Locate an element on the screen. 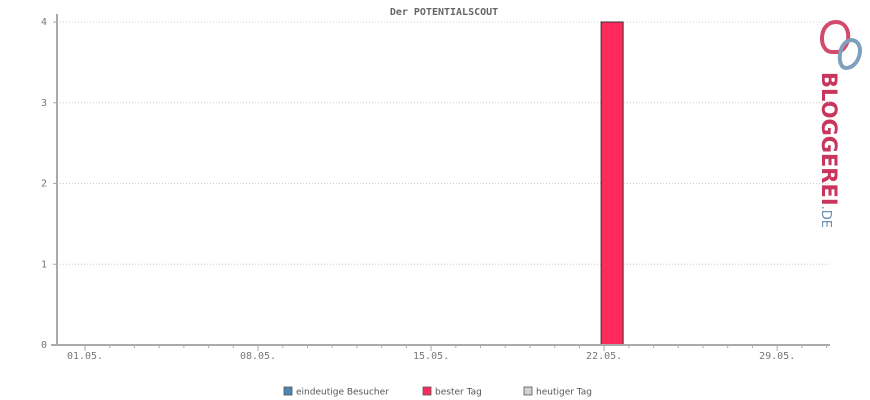 The image size is (870, 400). y-tick-label: 0 is located at coordinates (44, 345).